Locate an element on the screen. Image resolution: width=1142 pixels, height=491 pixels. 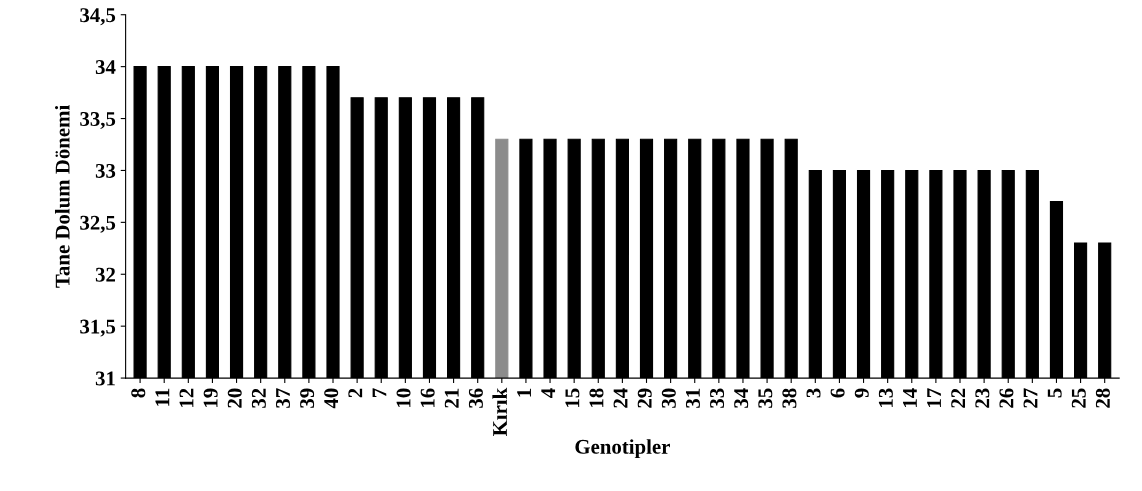
y-axis-title: Tane Dolum Dönemi is located at coordinates (62, 196).